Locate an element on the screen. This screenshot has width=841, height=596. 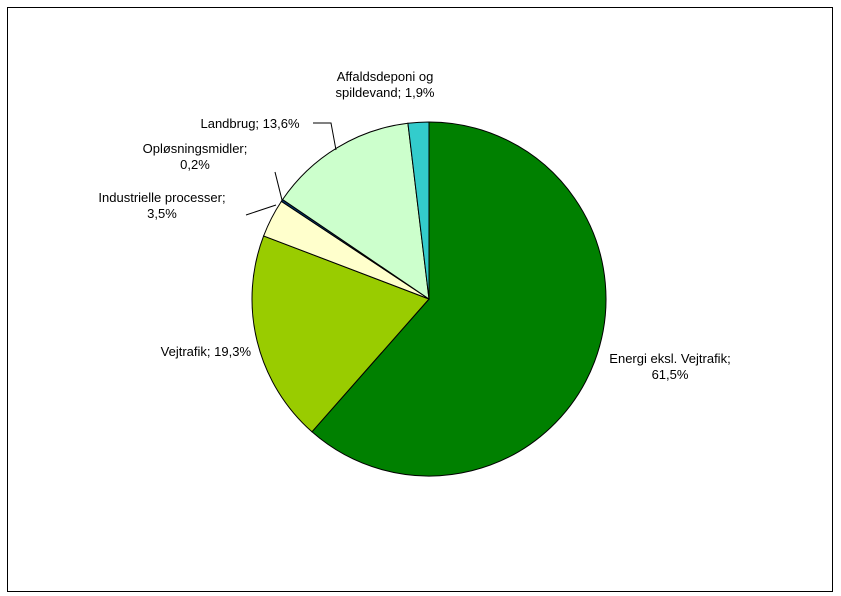
label-line: Landbrug; 13,6% is located at coordinates (249, 123).